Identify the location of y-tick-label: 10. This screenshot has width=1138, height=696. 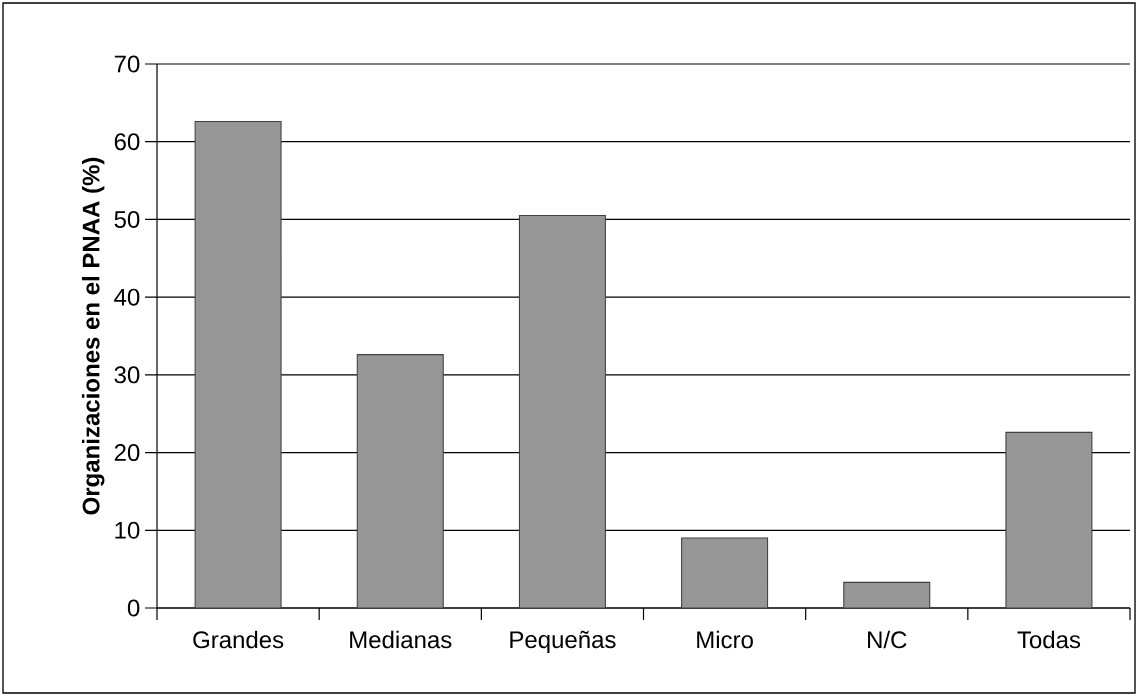
(127, 530).